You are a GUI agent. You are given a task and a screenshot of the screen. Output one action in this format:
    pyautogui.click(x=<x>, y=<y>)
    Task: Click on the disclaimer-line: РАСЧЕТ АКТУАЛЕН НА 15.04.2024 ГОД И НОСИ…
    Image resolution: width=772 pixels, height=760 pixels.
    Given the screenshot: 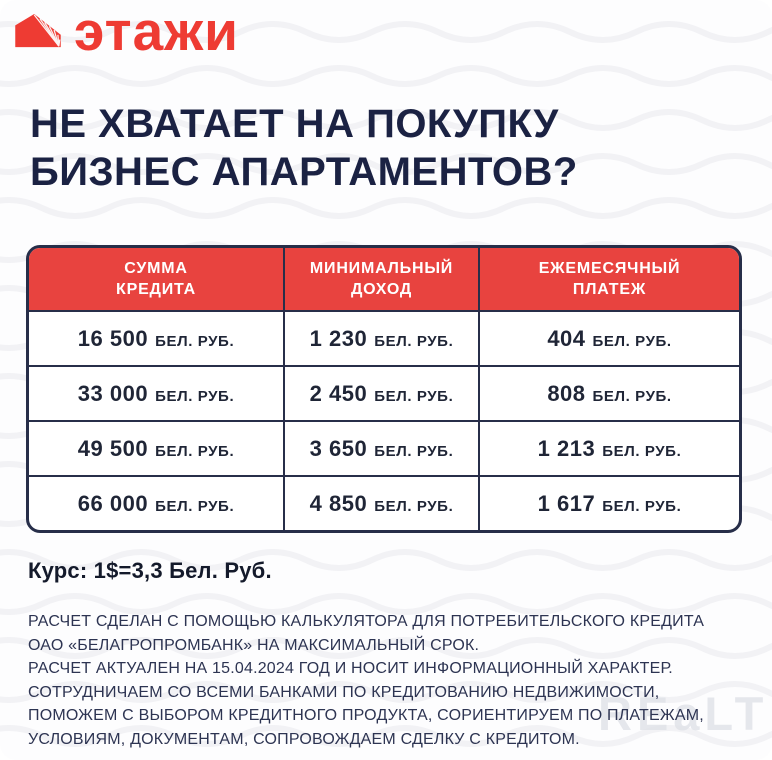 What is the action you would take?
    pyautogui.click(x=350, y=668)
    